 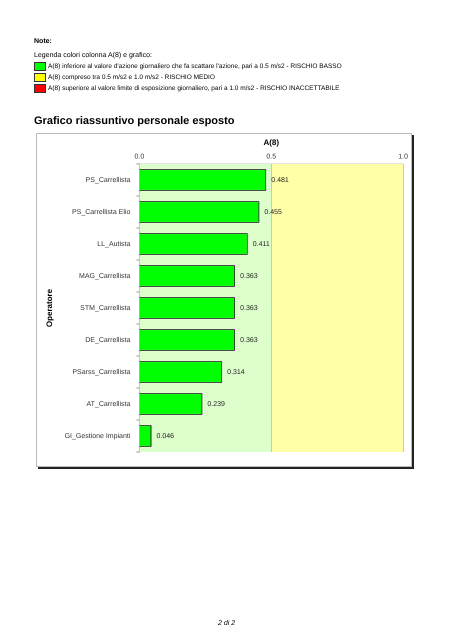 What do you see at coordinates (134, 121) in the screenshot?
I see `chart-title: Grafico riassuntivo personale esposto` at bounding box center [134, 121].